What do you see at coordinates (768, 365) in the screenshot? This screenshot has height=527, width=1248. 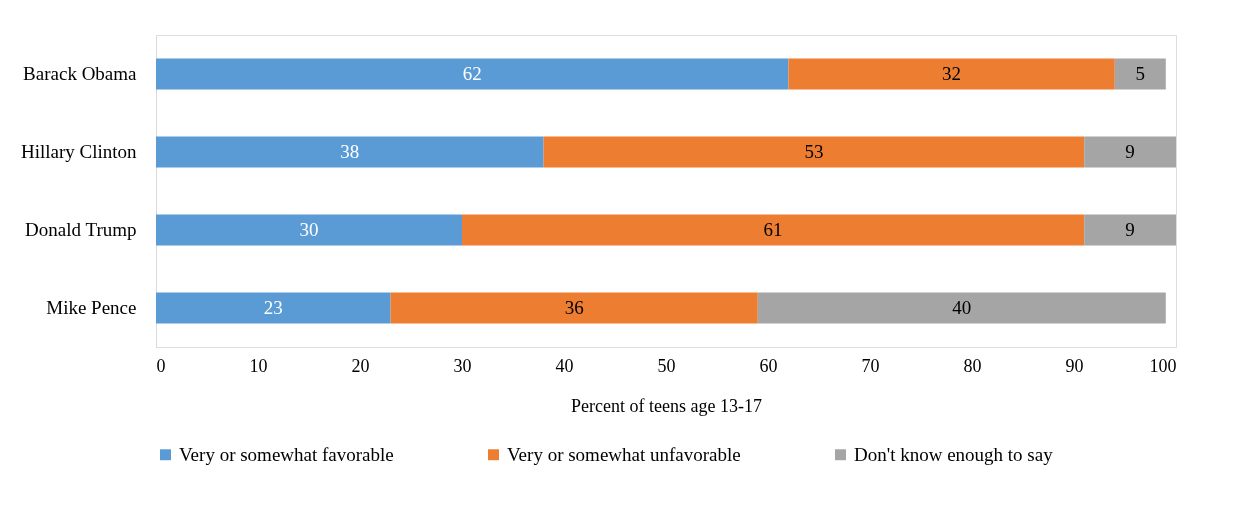 I see `x-tick-label: 60` at bounding box center [768, 365].